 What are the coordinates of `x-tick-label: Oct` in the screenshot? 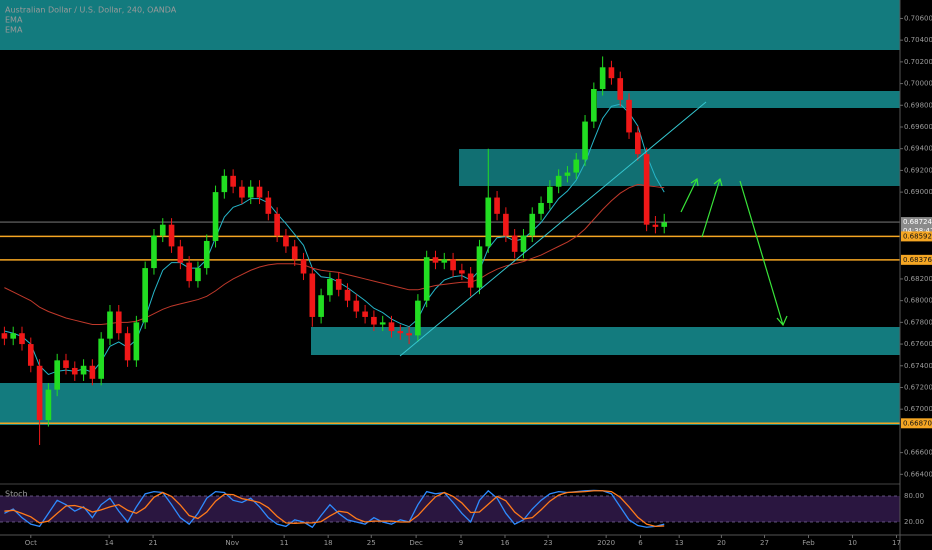 It's located at (31, 543).